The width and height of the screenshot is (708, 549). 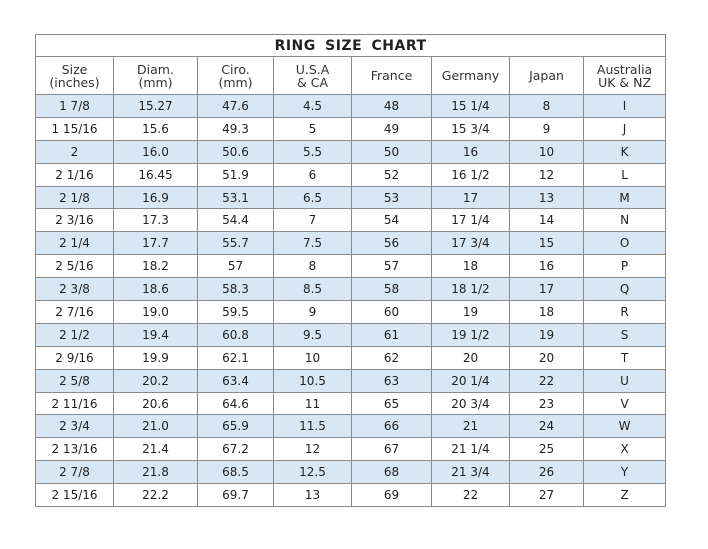 I want to click on header-text: Diam., so click(x=155, y=69).